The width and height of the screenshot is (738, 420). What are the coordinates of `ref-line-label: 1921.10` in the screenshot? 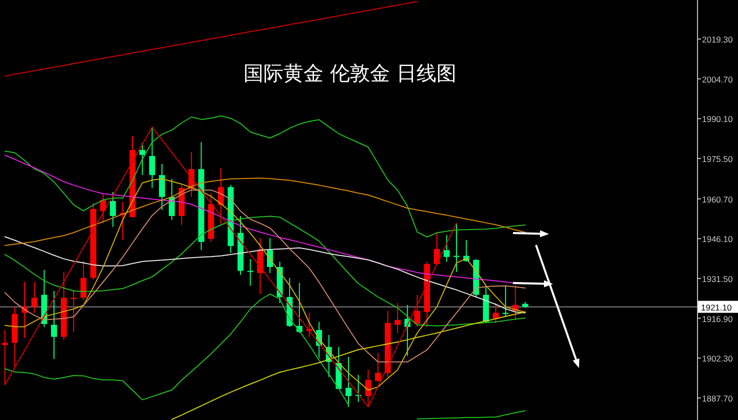 It's located at (716, 307).